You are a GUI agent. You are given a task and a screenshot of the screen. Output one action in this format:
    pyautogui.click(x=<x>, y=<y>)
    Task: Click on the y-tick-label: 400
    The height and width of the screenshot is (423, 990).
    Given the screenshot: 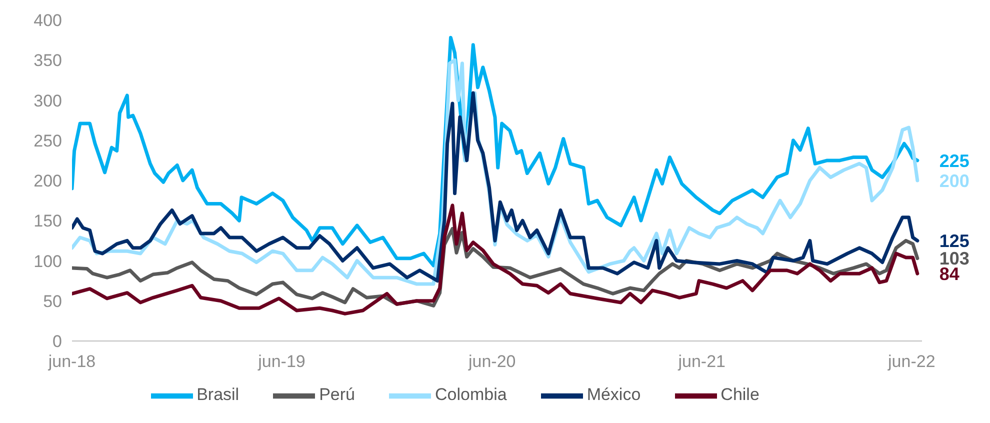 What is the action you would take?
    pyautogui.click(x=48, y=20)
    